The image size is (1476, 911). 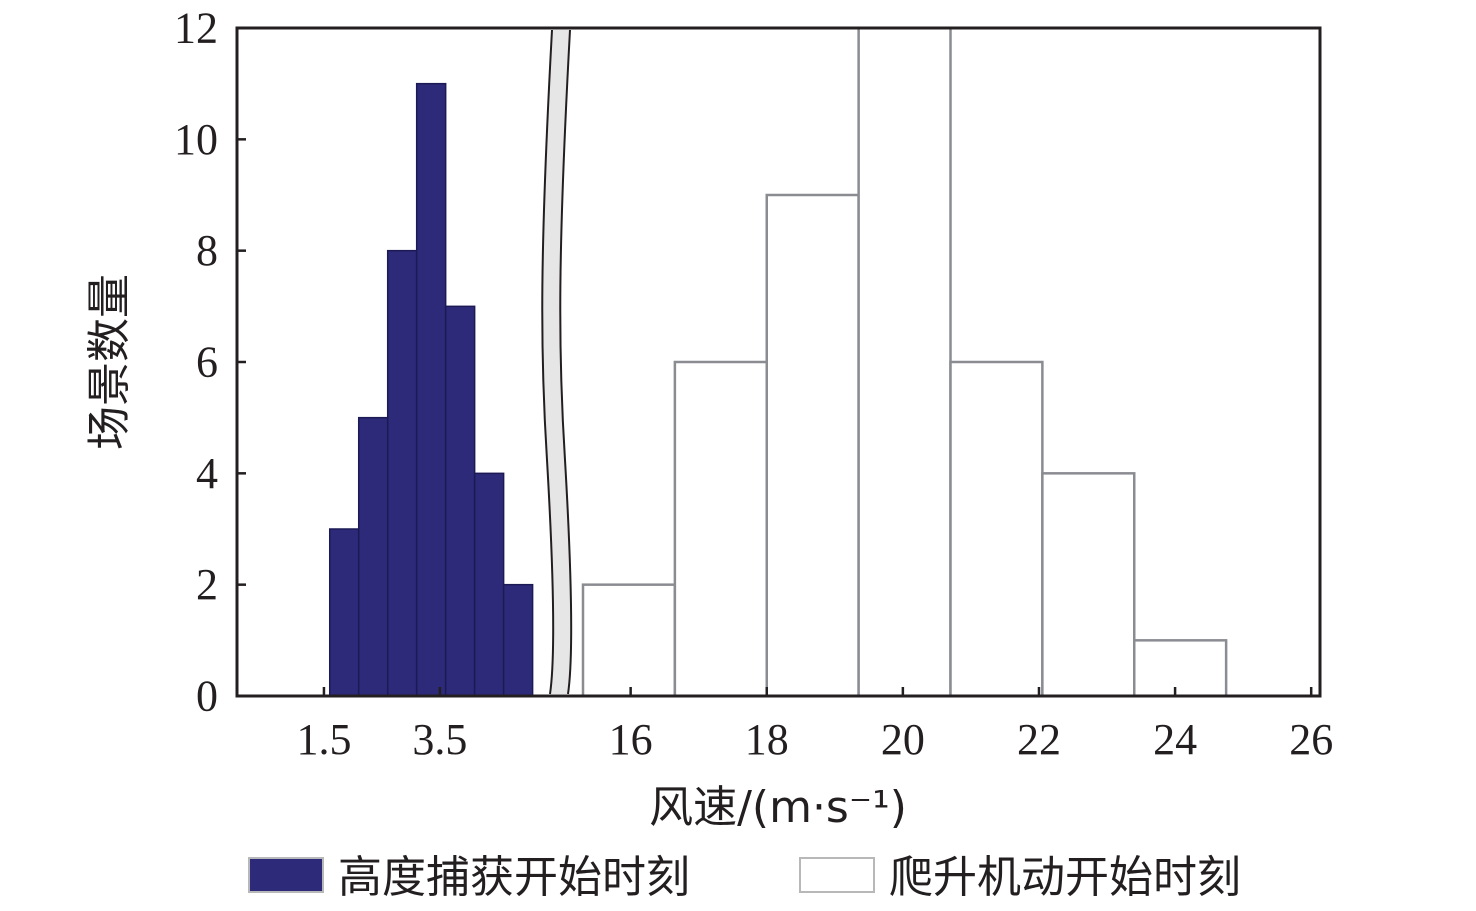 I want to click on x-tick-label: 16, so click(x=631, y=739).